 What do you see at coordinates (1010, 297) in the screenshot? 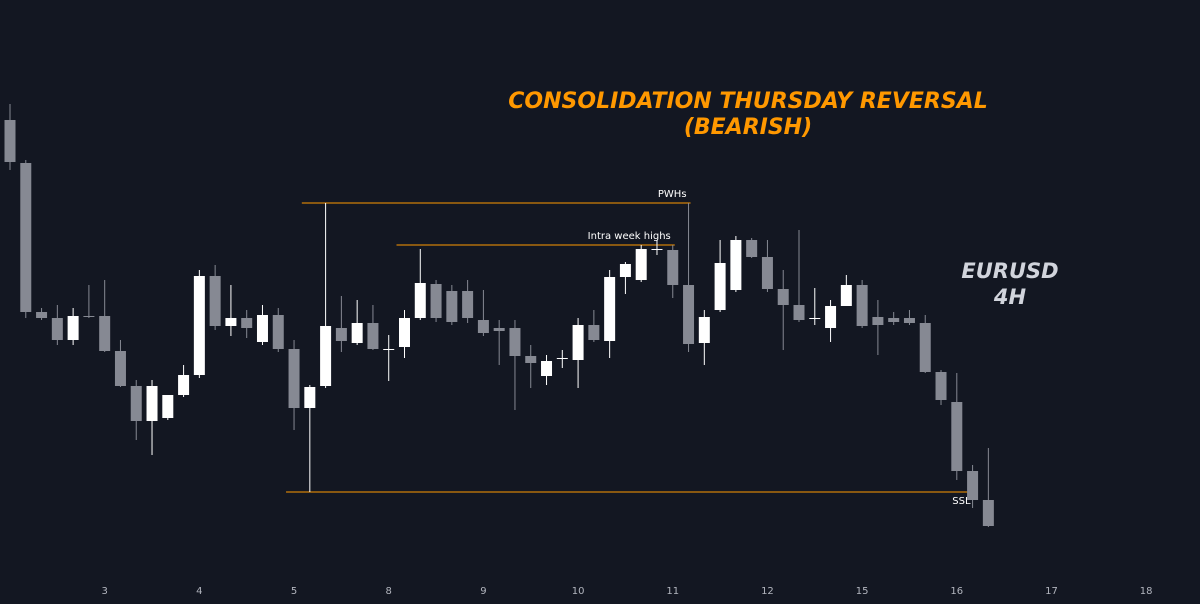
I see `timeframe: 4H` at bounding box center [1010, 297].